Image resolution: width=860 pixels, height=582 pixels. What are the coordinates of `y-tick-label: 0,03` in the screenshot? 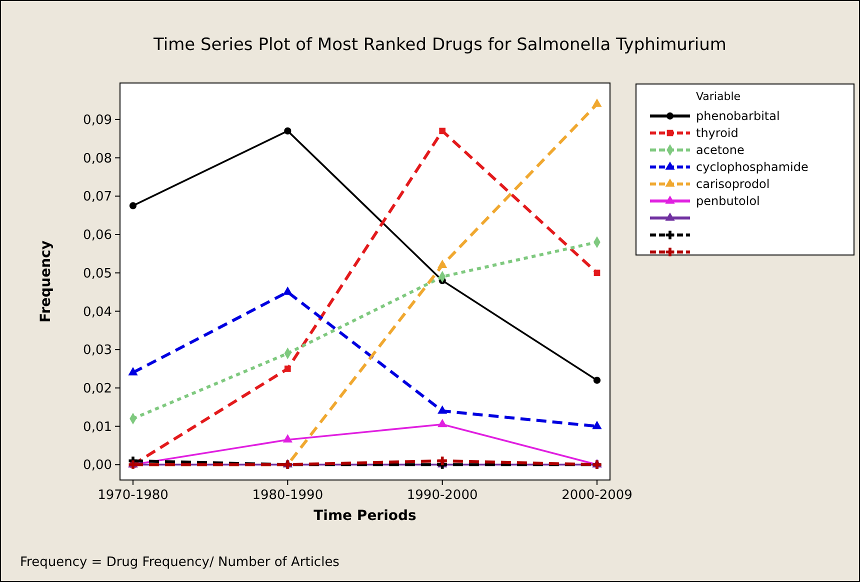 It's located at (97, 350).